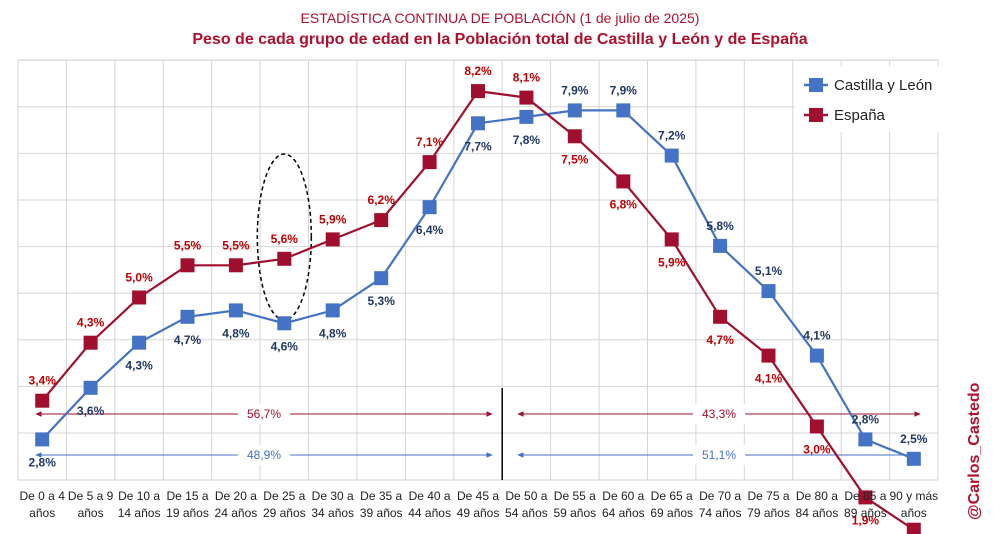  I want to click on data-label-cyl: 2,5%, so click(914, 439).